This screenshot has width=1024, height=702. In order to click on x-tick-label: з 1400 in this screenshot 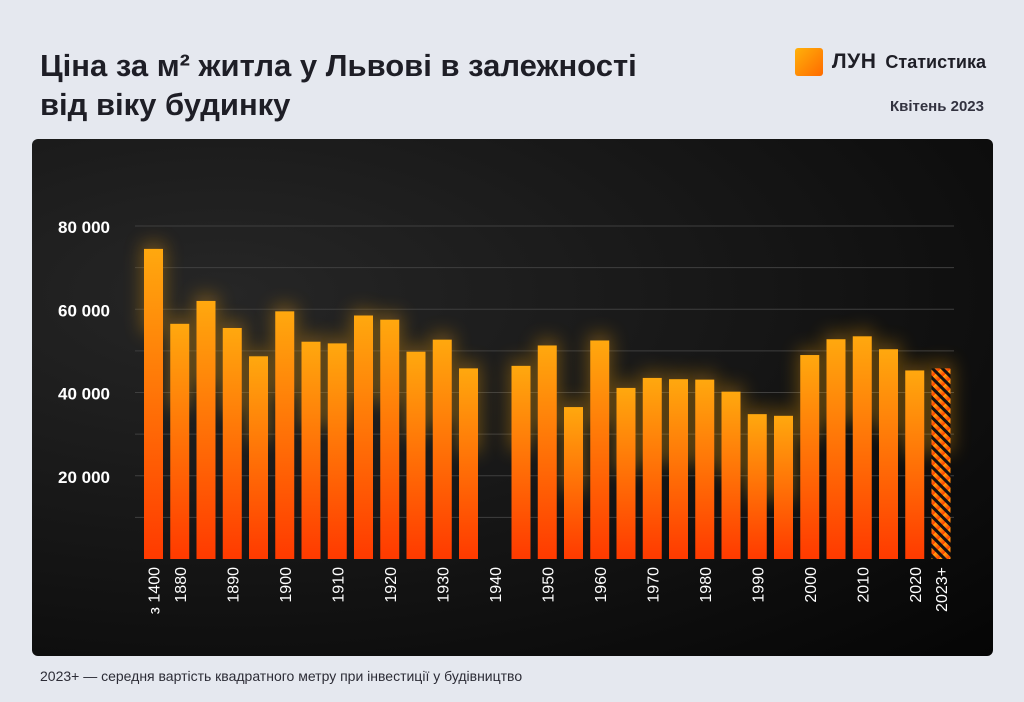, I will do `click(155, 590)`.